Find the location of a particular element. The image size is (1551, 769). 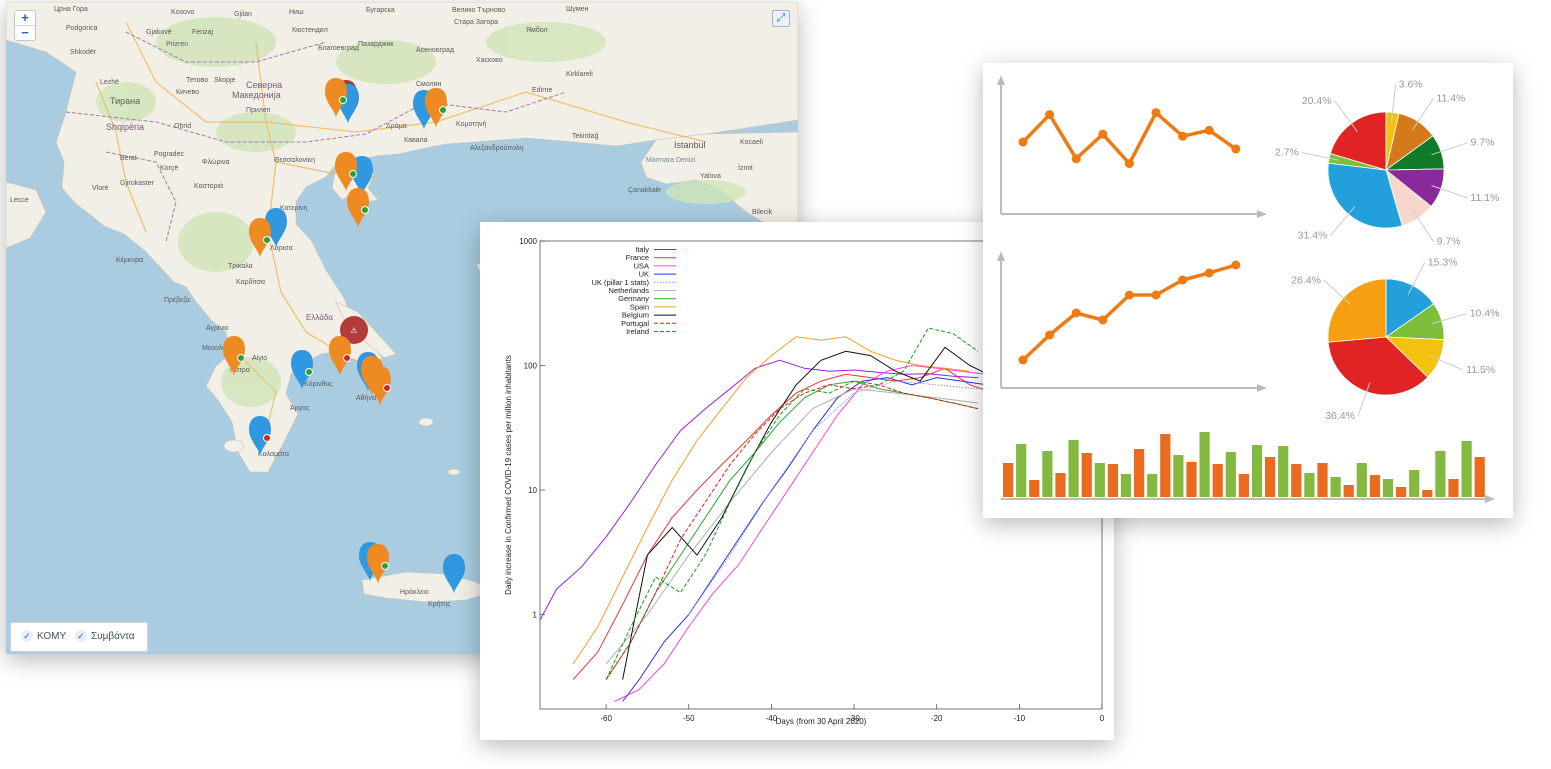

place-label: Κέρκυρα is located at coordinates (129, 260).